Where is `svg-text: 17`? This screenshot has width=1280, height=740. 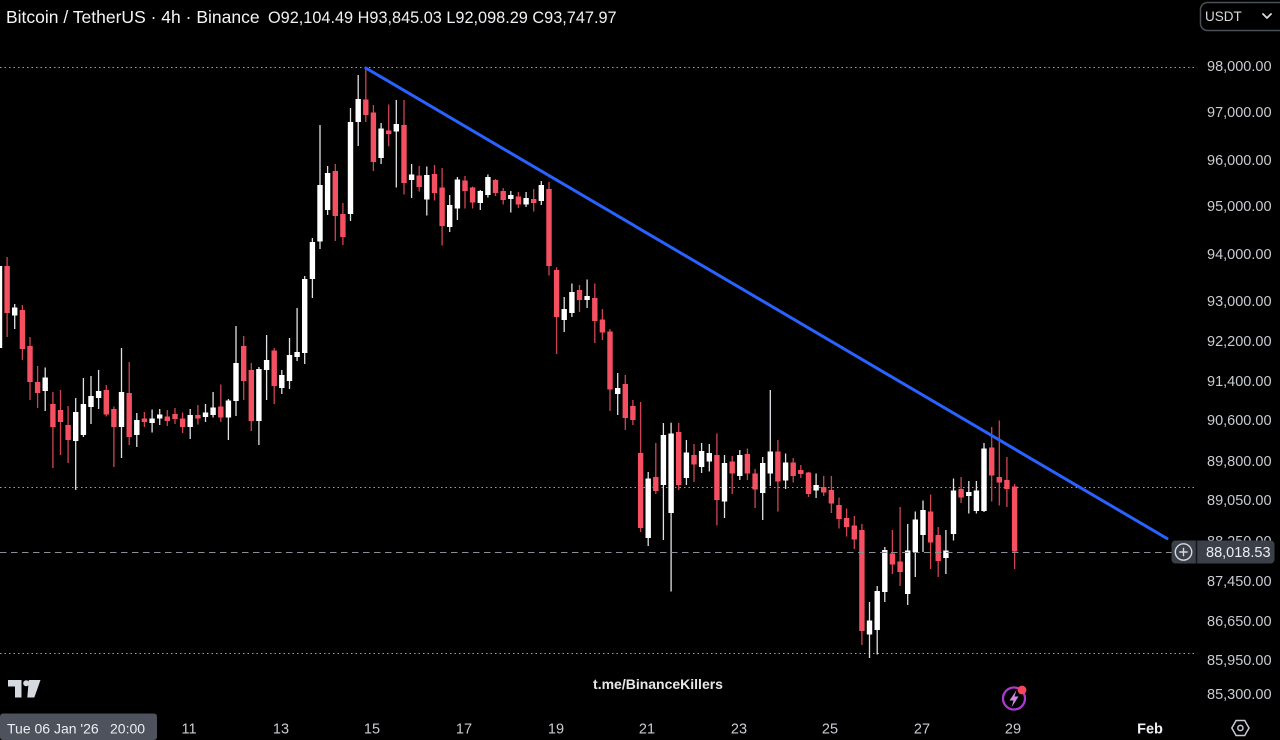
svg-text: 17 is located at coordinates (464, 730).